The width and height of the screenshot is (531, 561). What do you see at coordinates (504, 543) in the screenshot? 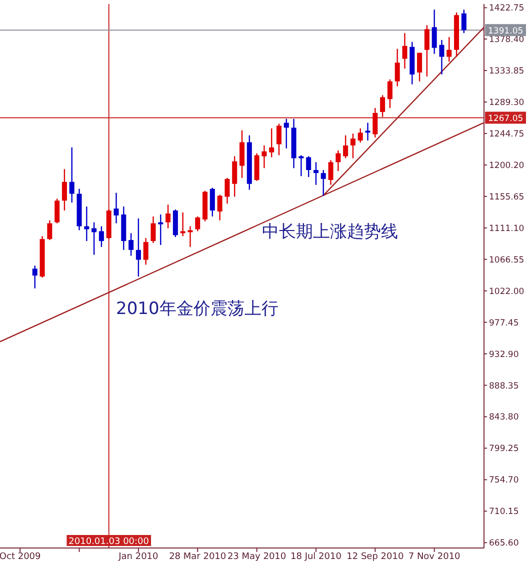
I see `y-tick-label: 665.60` at bounding box center [504, 543].